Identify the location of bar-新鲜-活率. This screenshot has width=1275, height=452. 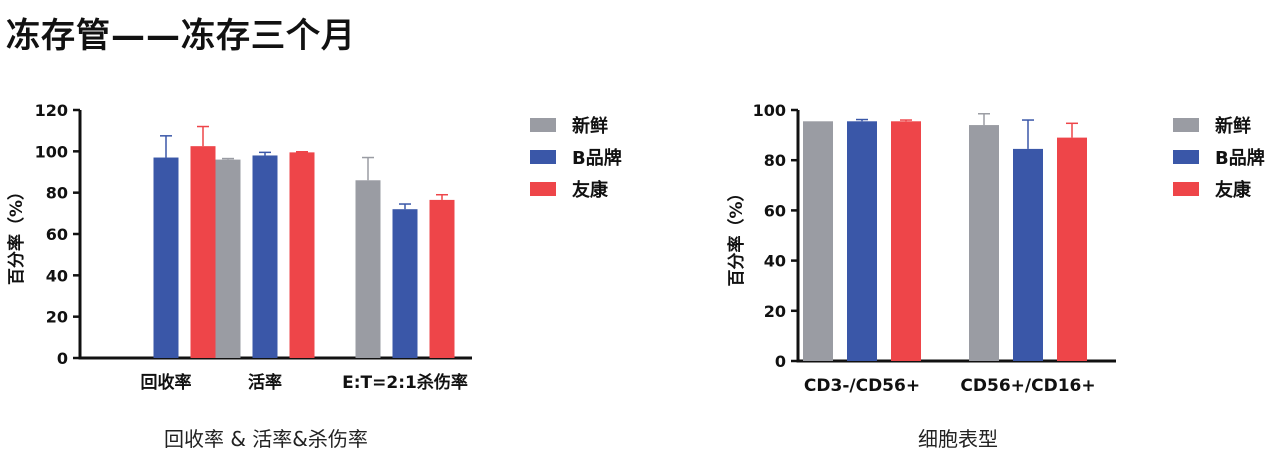
(228, 258).